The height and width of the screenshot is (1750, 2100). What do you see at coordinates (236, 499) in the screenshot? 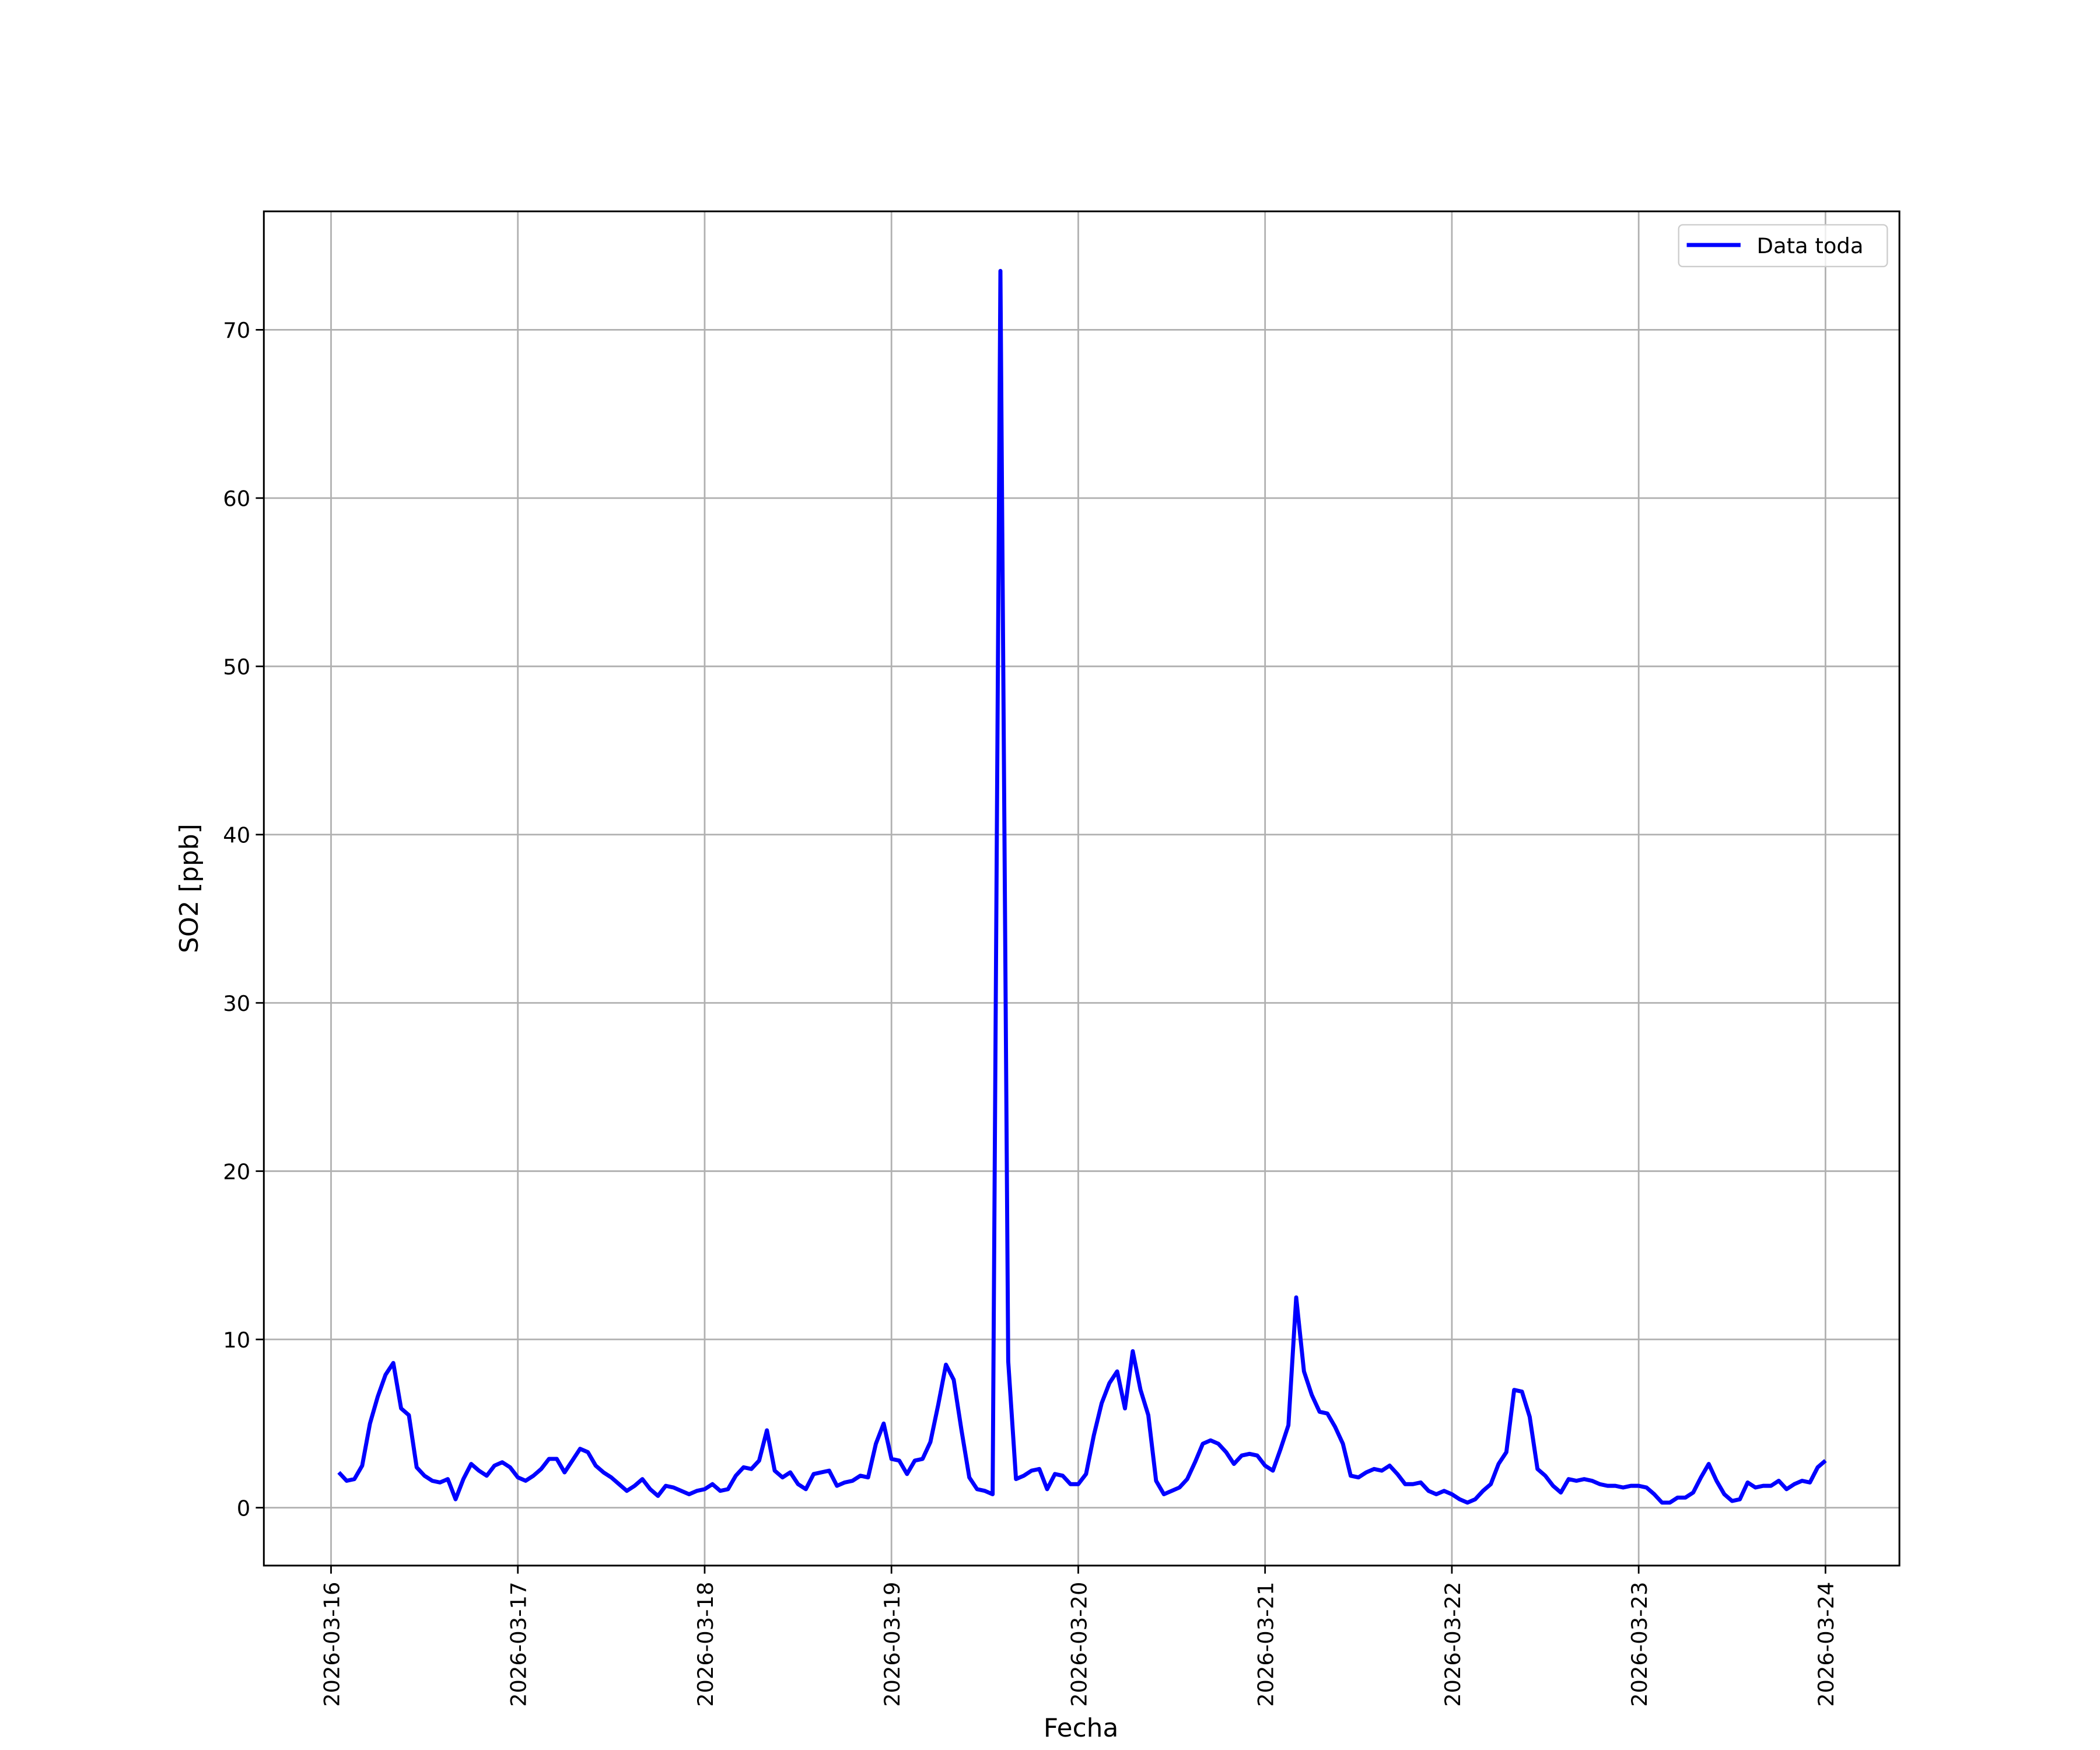
I see `y-tick-label: 60` at bounding box center [236, 499].